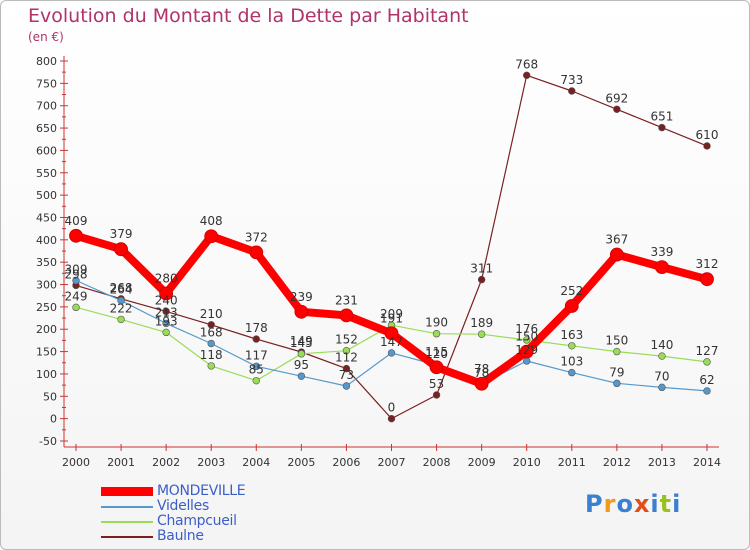  I want to click on data-label-champcueil: 222, so click(121, 308).